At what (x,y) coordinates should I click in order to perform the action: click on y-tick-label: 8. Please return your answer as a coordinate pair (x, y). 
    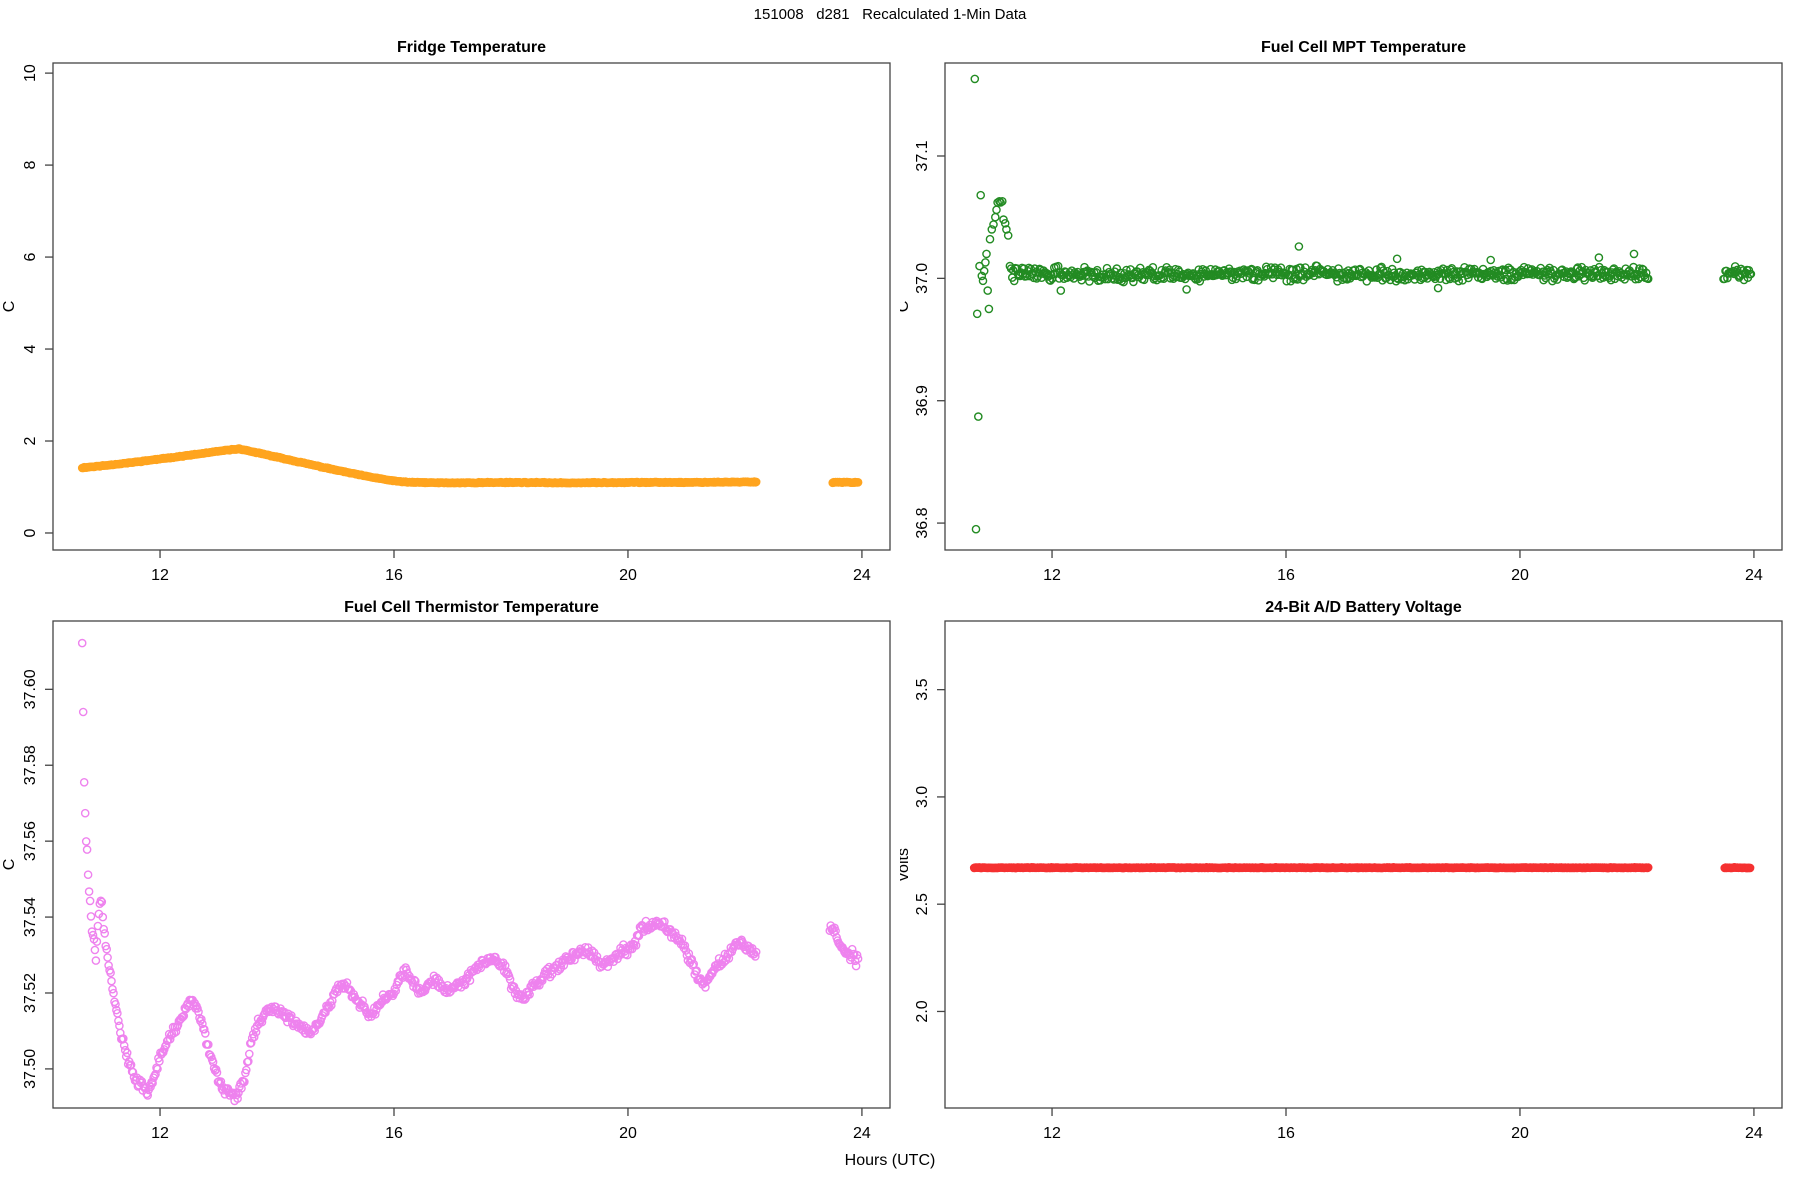
    Looking at the image, I should click on (30, 165).